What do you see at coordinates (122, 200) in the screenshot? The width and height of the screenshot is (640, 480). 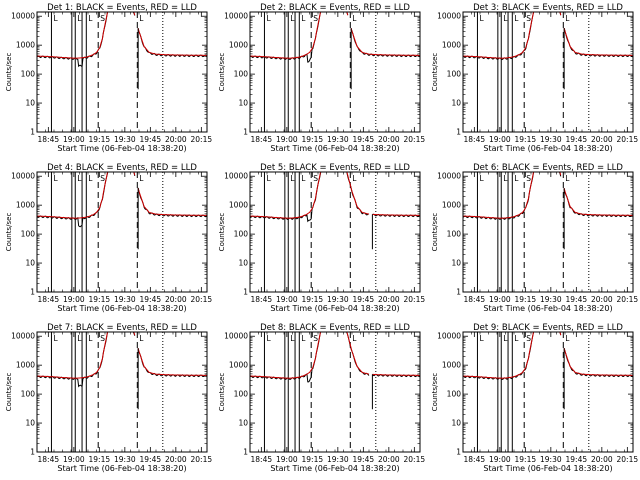 I see `series-events-line` at bounding box center [122, 200].